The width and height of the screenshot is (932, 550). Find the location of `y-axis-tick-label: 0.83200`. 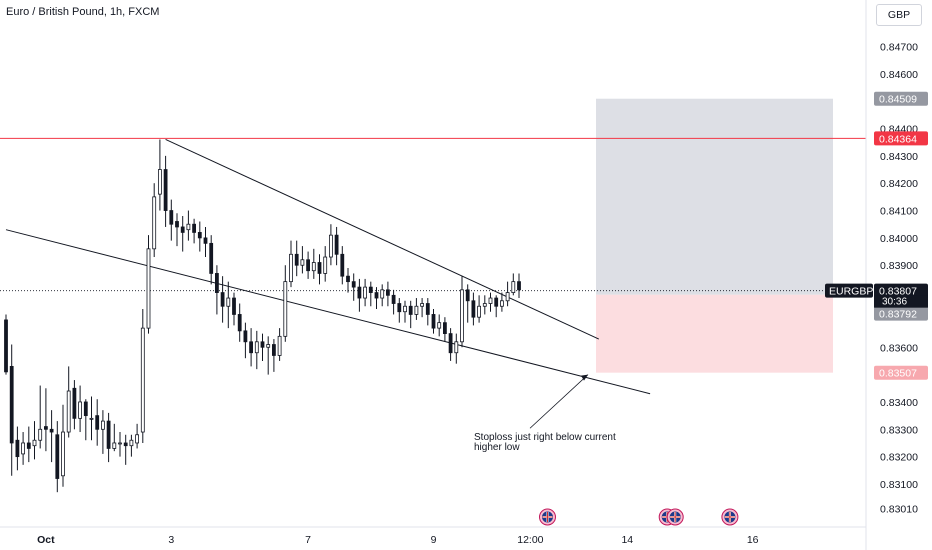

y-axis-tick-label: 0.83200 is located at coordinates (899, 458).